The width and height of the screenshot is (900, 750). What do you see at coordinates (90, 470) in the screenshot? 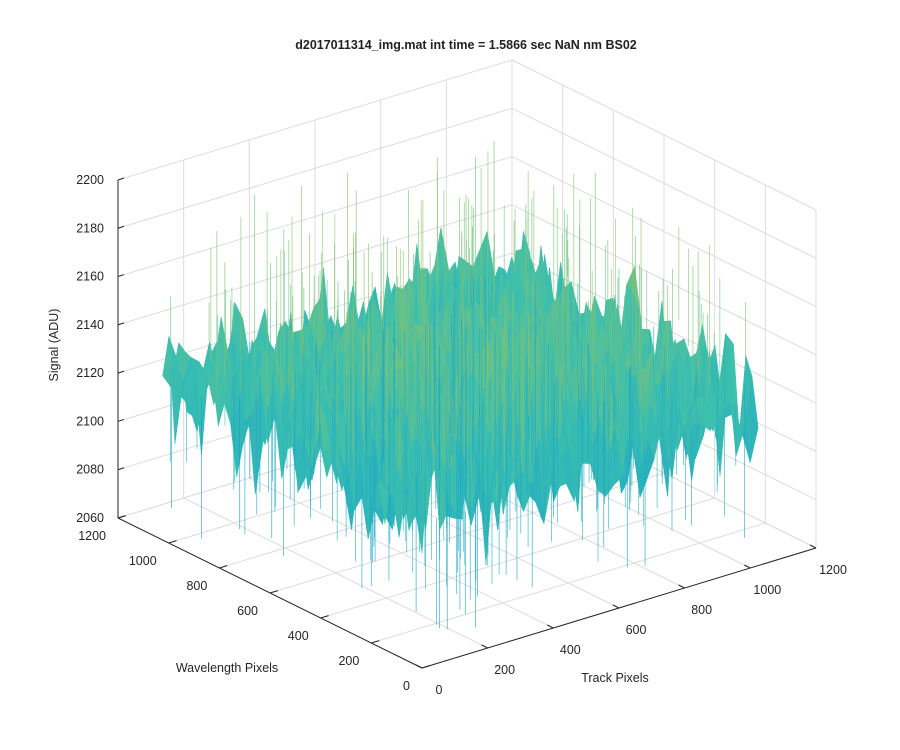
I see `z-tick-label: 2080` at bounding box center [90, 470].